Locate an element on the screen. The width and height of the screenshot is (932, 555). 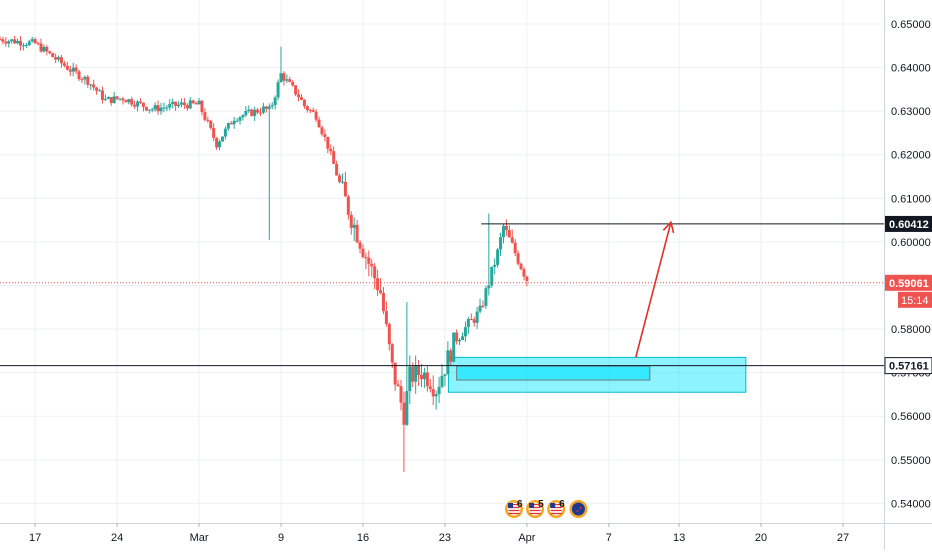
y-tick-label: 0.64000 is located at coordinates (911, 69).